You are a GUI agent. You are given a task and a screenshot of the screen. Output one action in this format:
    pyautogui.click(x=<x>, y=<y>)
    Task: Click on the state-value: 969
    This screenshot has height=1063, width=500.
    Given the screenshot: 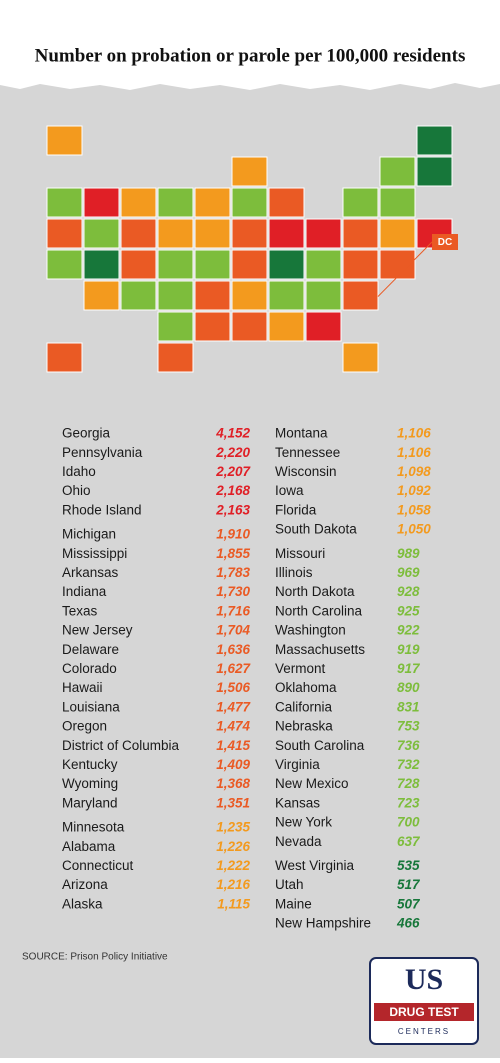 What is the action you would take?
    pyautogui.click(x=408, y=572)
    